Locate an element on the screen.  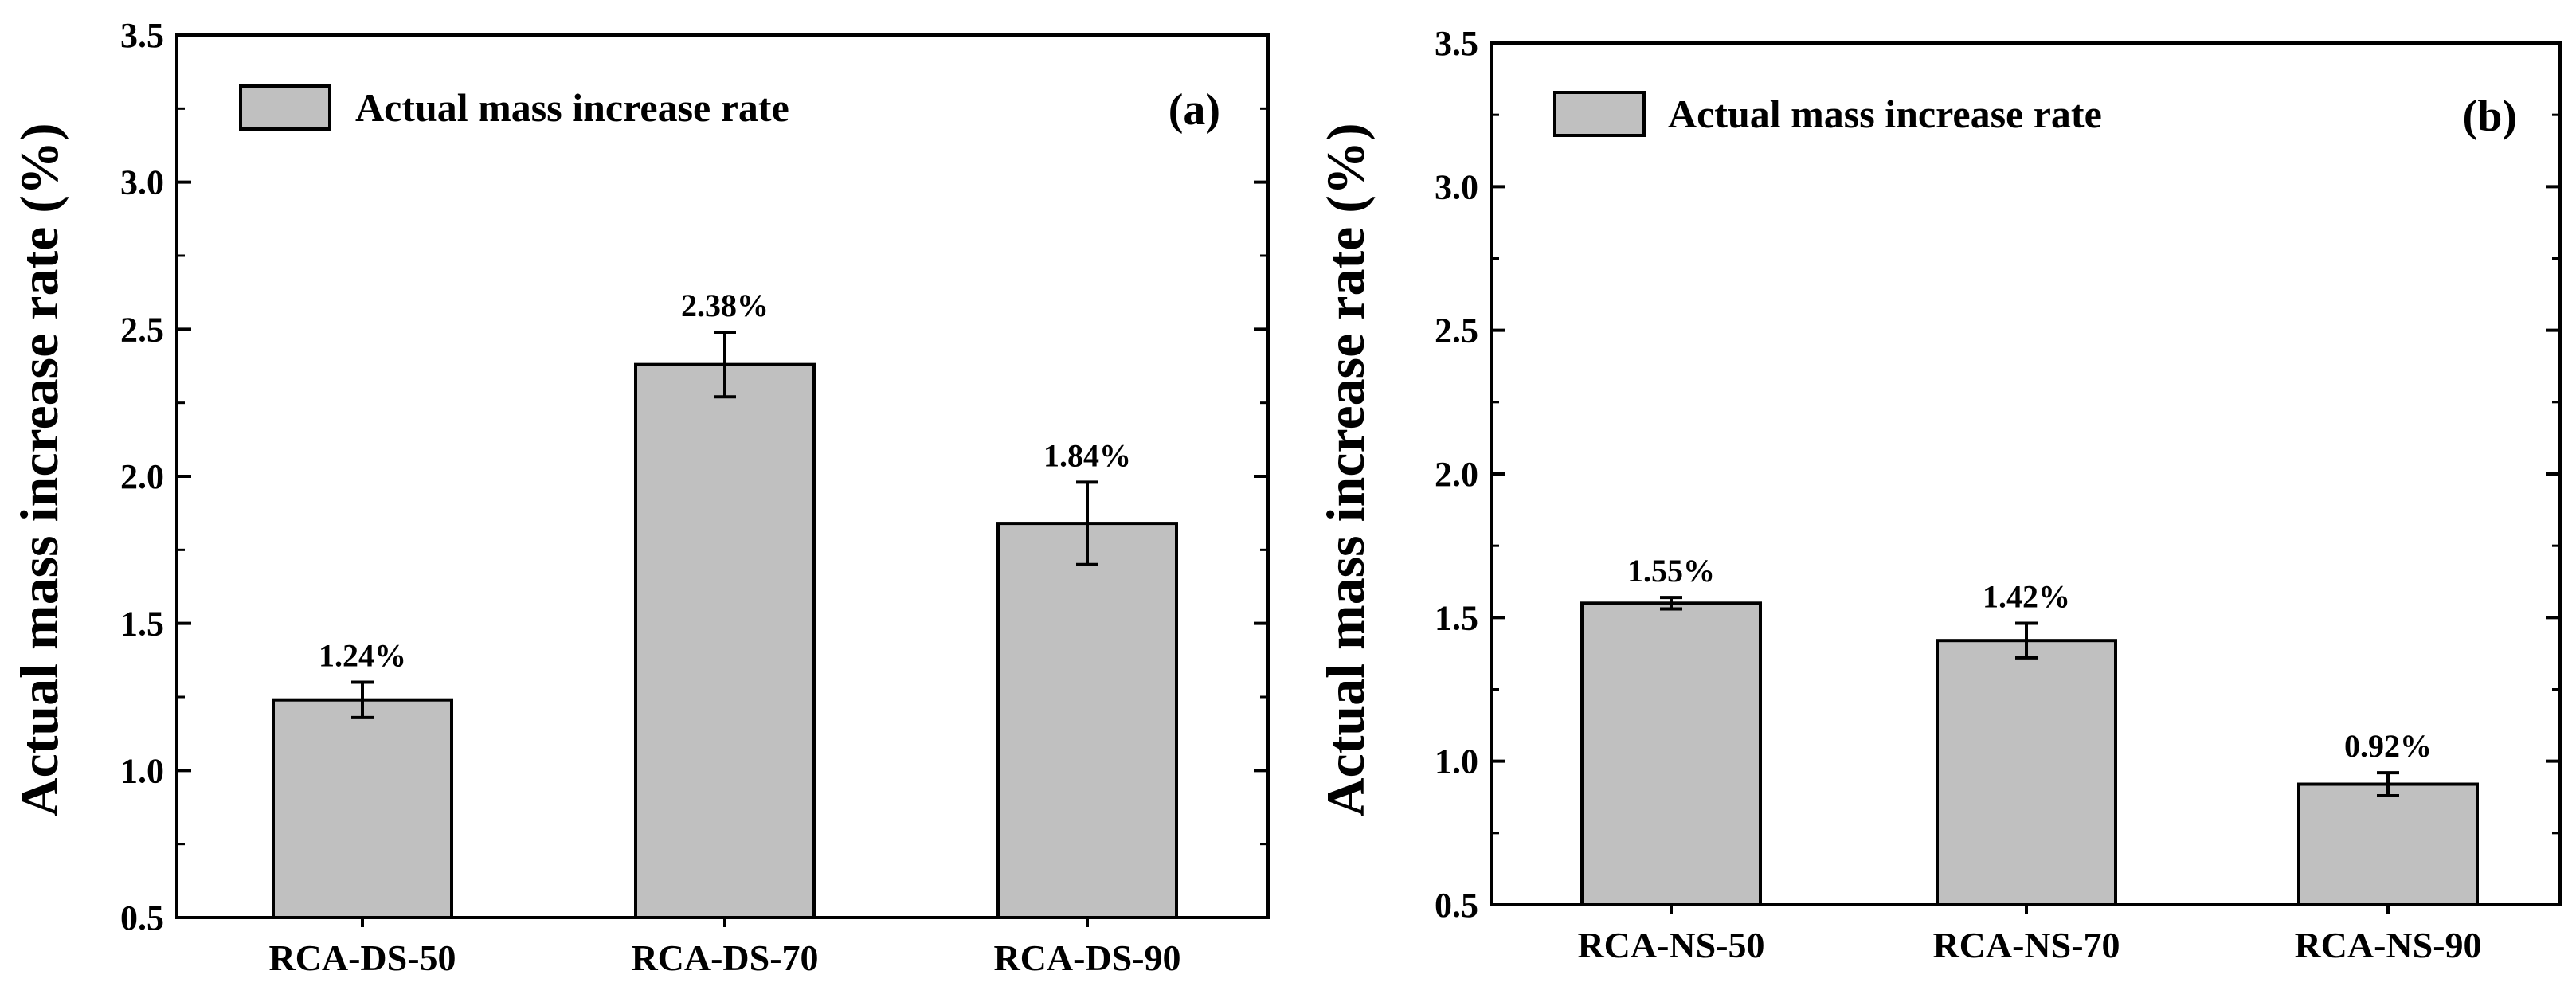
x-tick-label: RCA-NS-50 is located at coordinates (1670, 945).